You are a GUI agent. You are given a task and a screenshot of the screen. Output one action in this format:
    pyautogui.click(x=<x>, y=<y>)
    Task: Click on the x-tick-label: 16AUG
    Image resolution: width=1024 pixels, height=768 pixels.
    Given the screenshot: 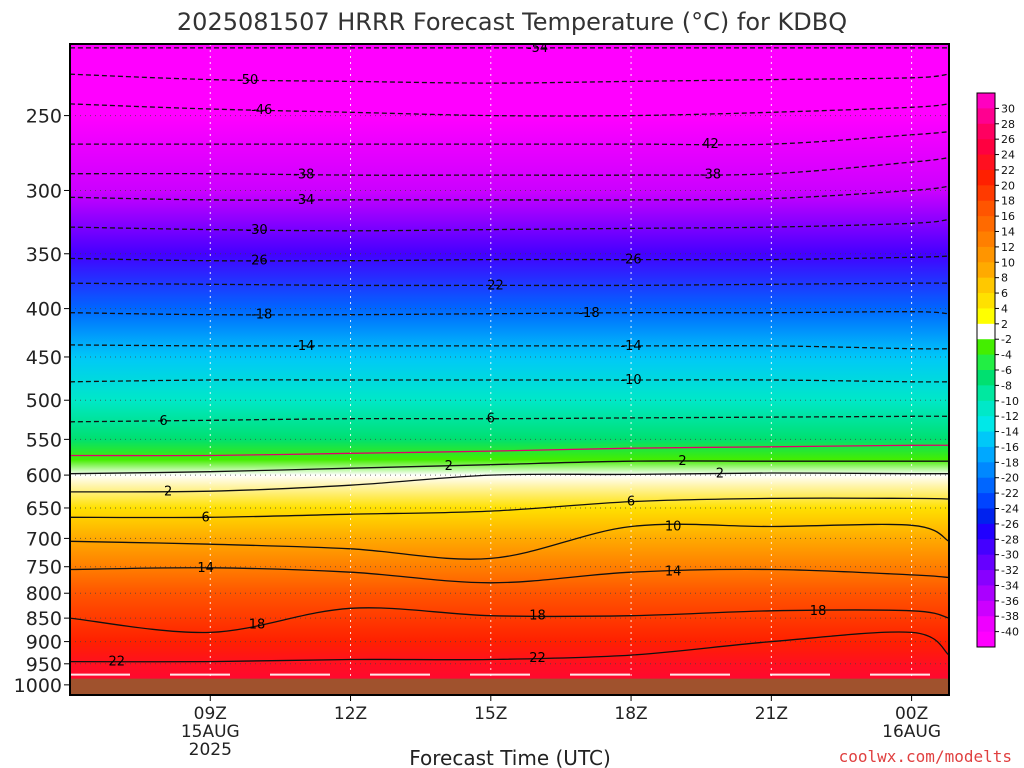 What is the action you would take?
    pyautogui.click(x=911, y=732)
    